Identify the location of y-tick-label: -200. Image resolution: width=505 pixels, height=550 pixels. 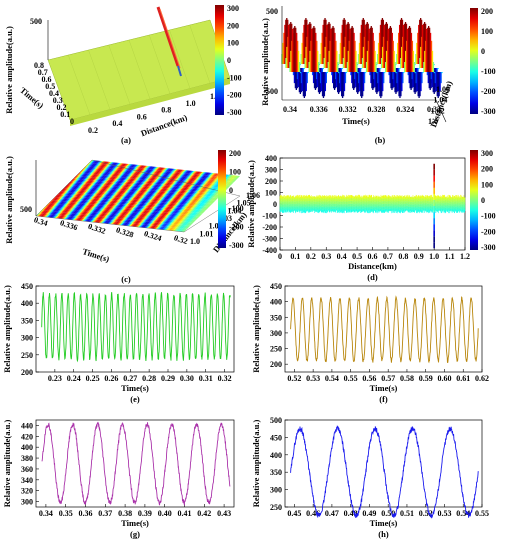
(269, 227).